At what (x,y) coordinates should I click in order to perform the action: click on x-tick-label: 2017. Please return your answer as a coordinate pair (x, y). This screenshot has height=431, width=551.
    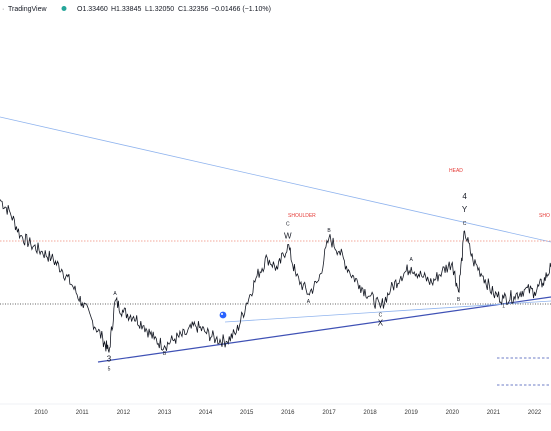
    Looking at the image, I should click on (329, 413).